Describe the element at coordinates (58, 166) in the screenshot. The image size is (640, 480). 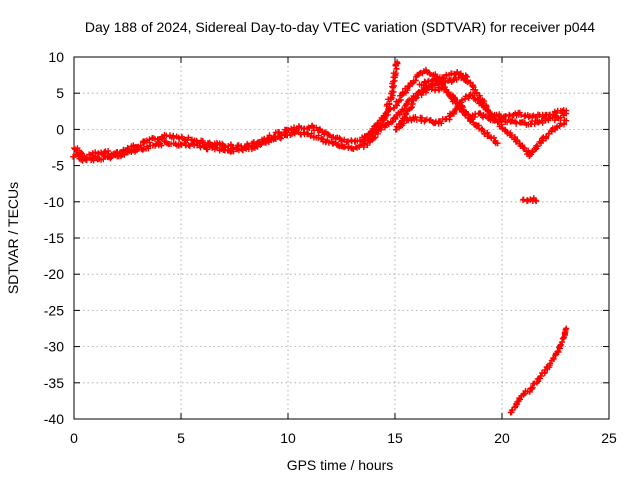
I see `y-tick-label: -5` at that location.